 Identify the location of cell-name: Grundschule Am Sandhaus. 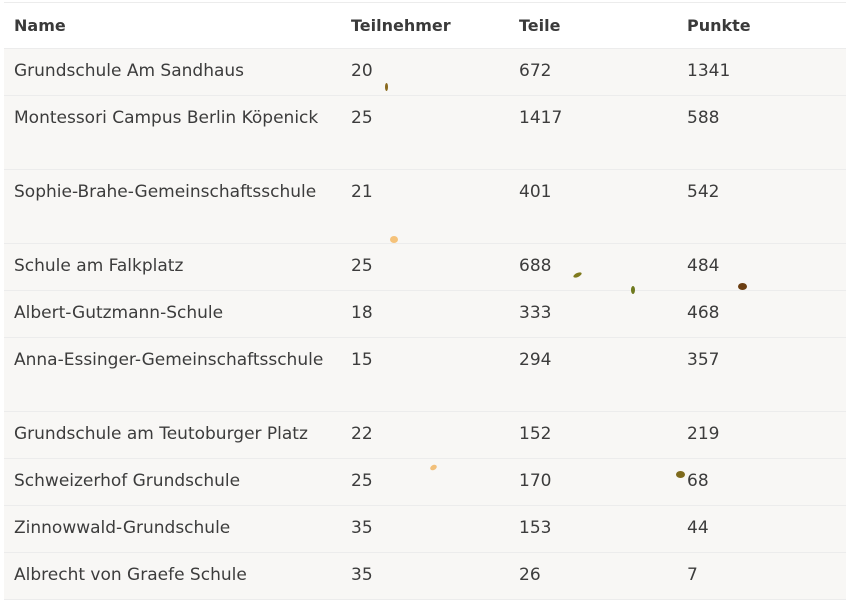
(172, 72).